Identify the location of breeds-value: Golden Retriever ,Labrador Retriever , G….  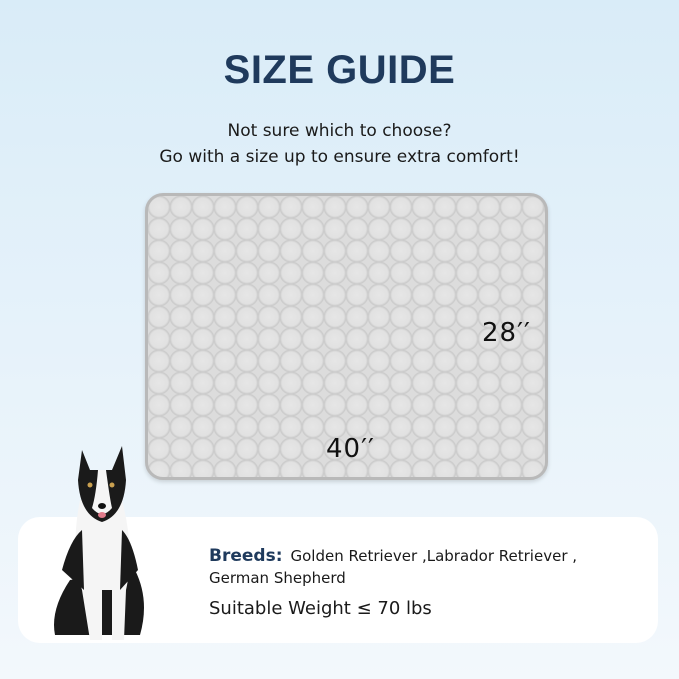
(393, 567).